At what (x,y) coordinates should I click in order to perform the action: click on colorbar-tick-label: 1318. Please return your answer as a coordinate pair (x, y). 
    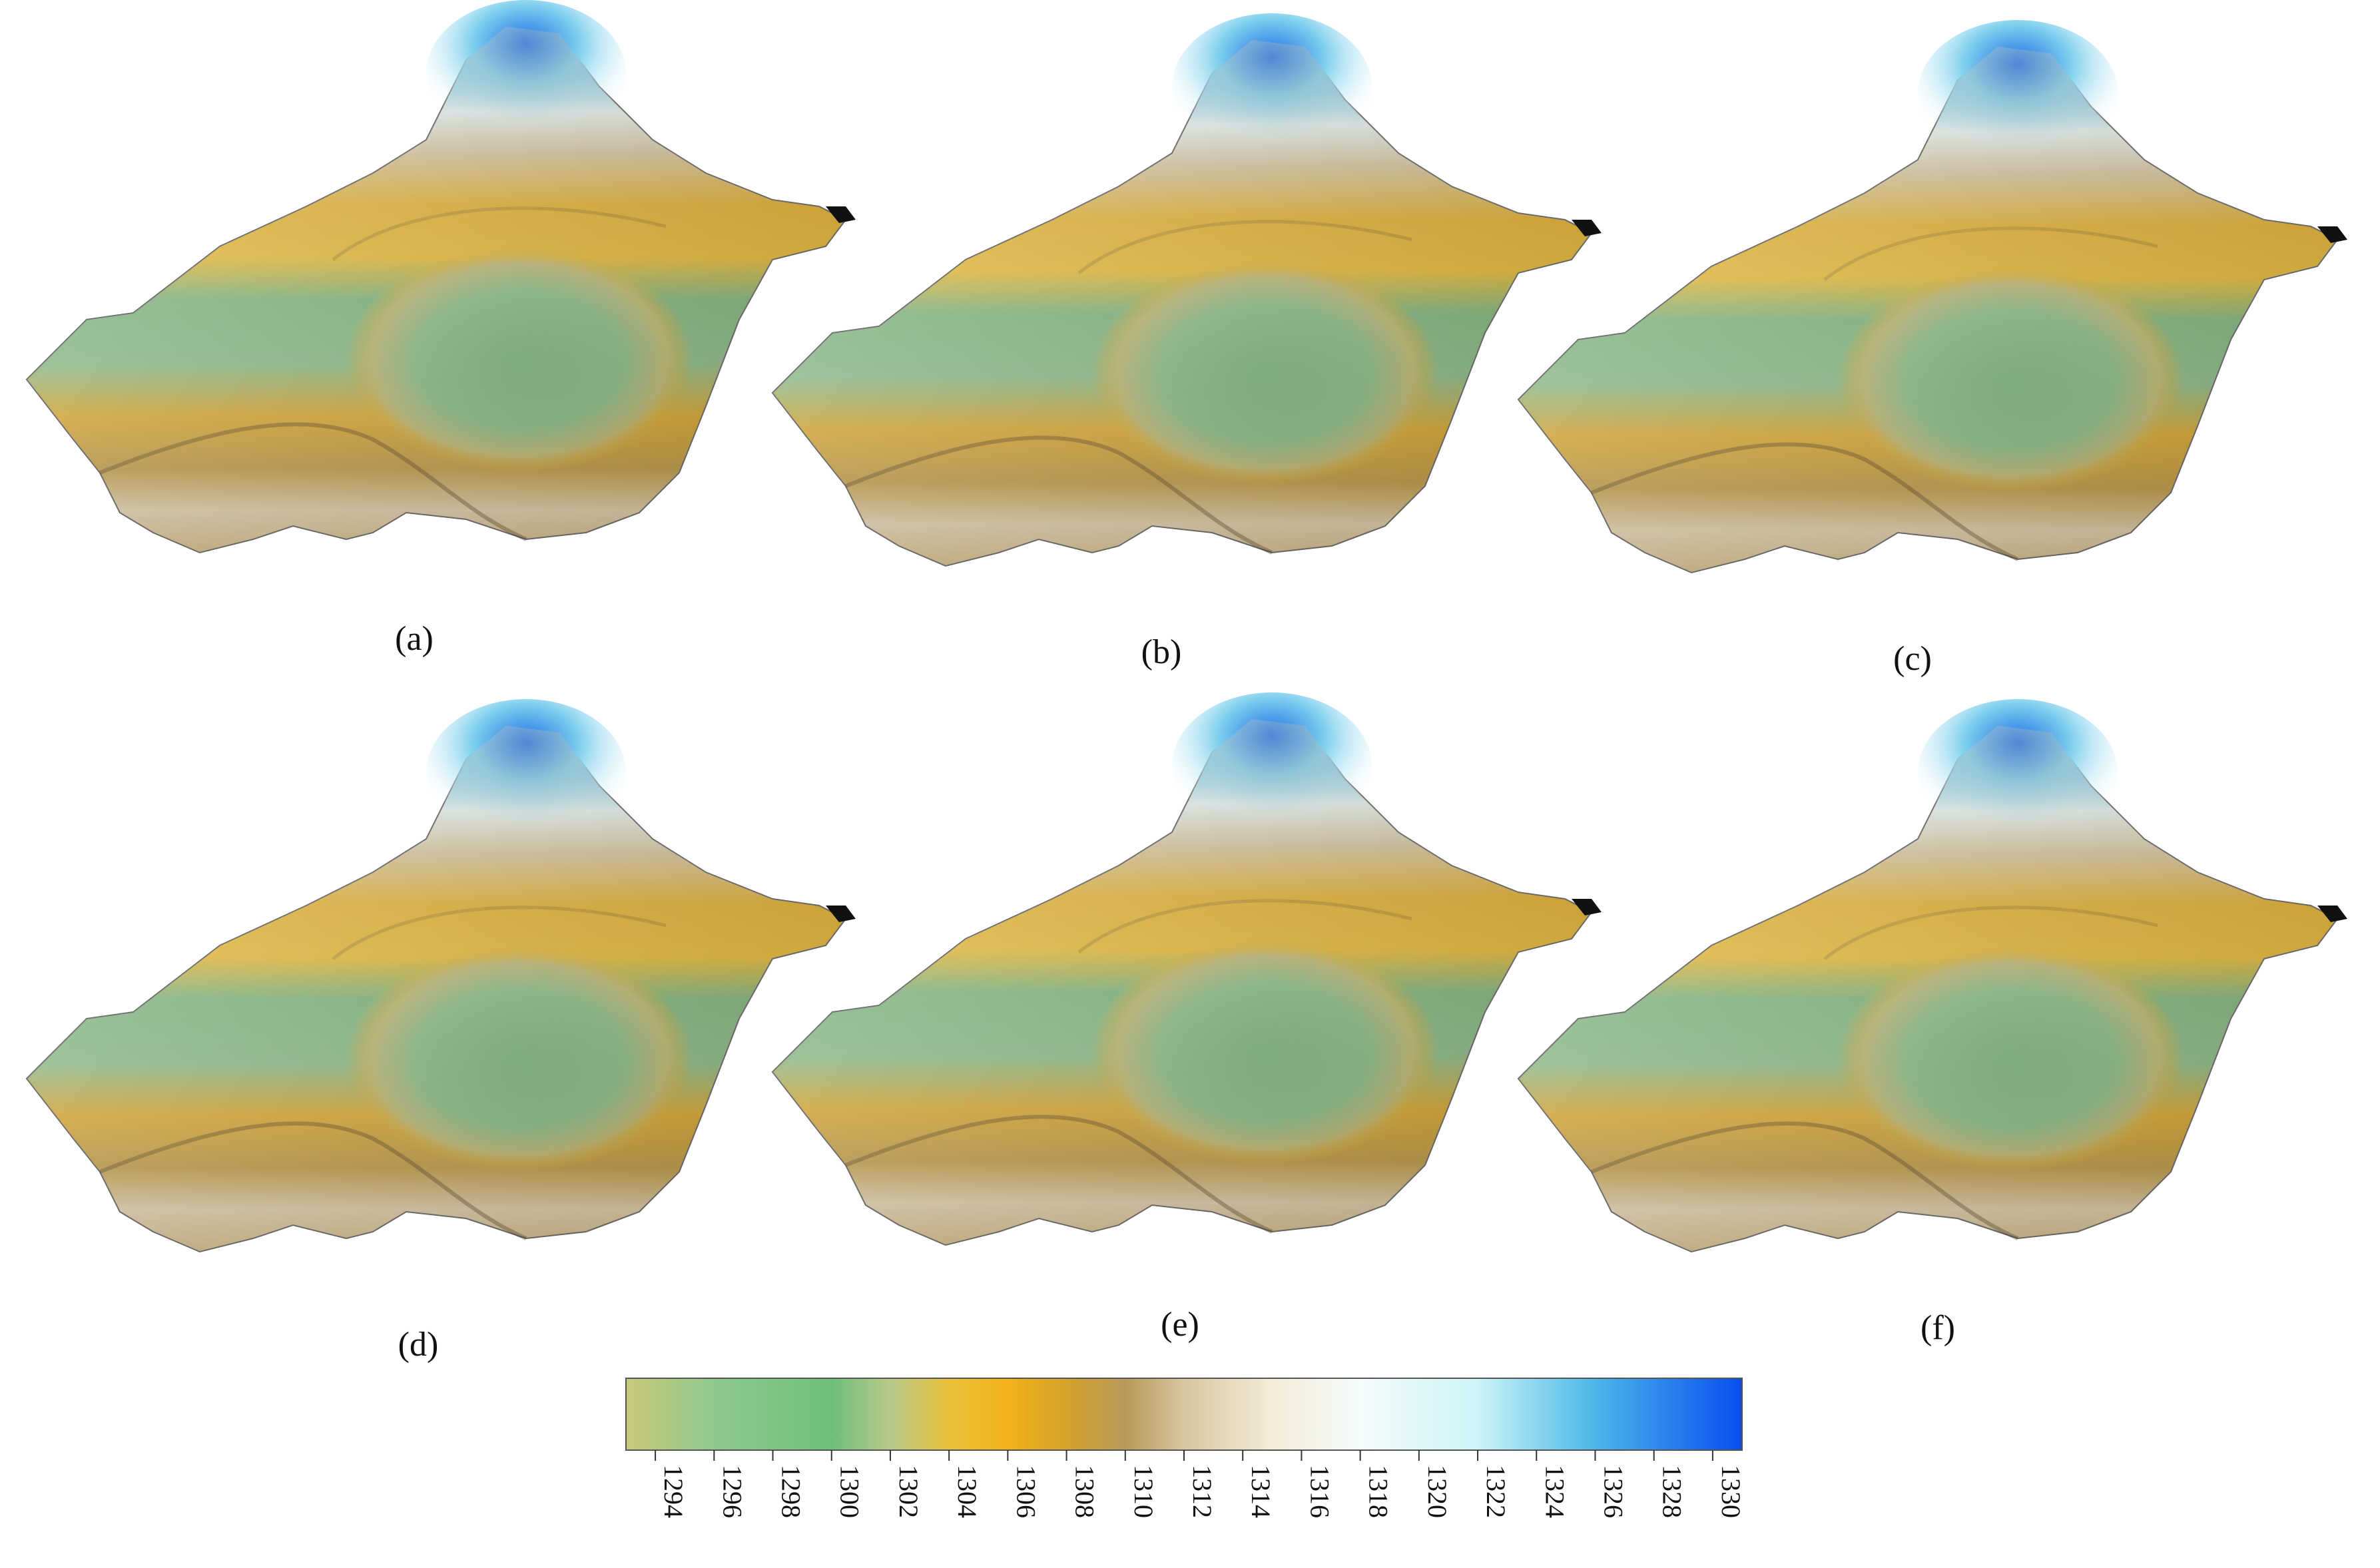
    Looking at the image, I should click on (1379, 1491).